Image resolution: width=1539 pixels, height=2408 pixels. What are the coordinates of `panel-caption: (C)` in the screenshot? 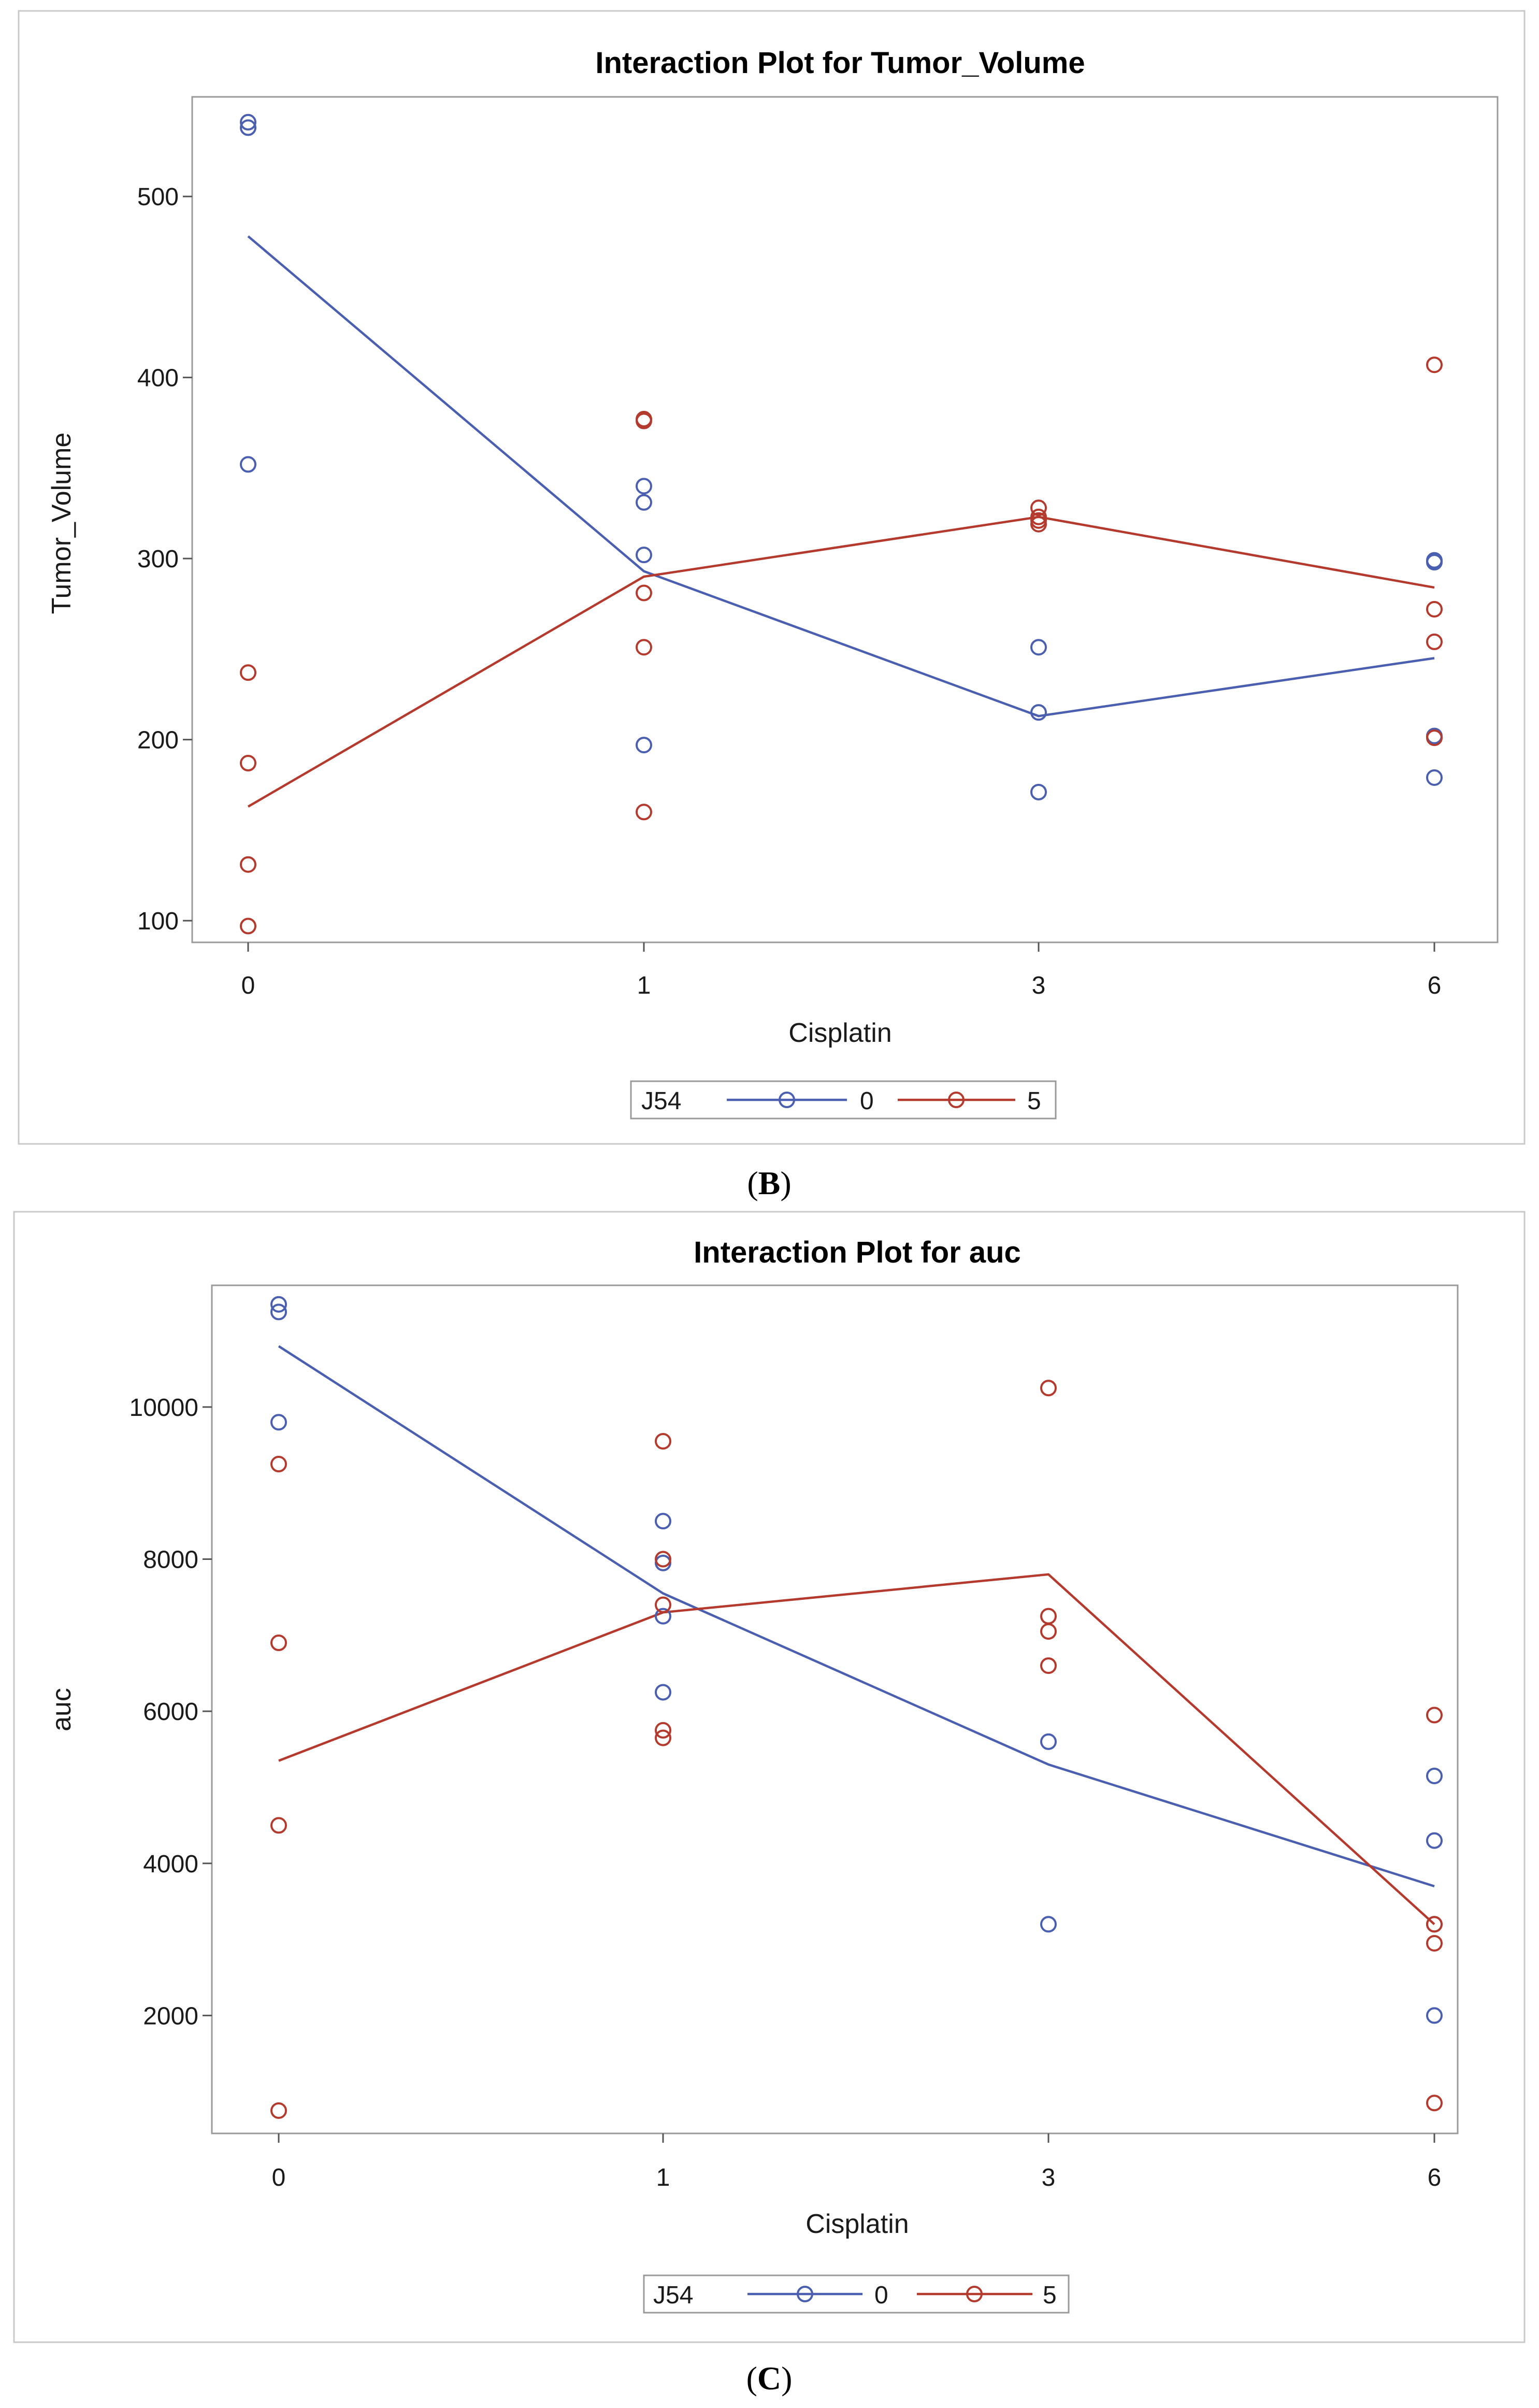 It's located at (769, 2378).